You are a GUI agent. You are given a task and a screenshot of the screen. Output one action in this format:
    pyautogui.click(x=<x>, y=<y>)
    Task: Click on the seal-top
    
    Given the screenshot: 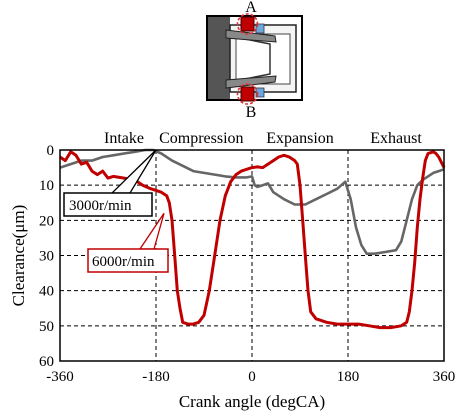 What is the action you would take?
    pyautogui.click(x=260, y=28)
    